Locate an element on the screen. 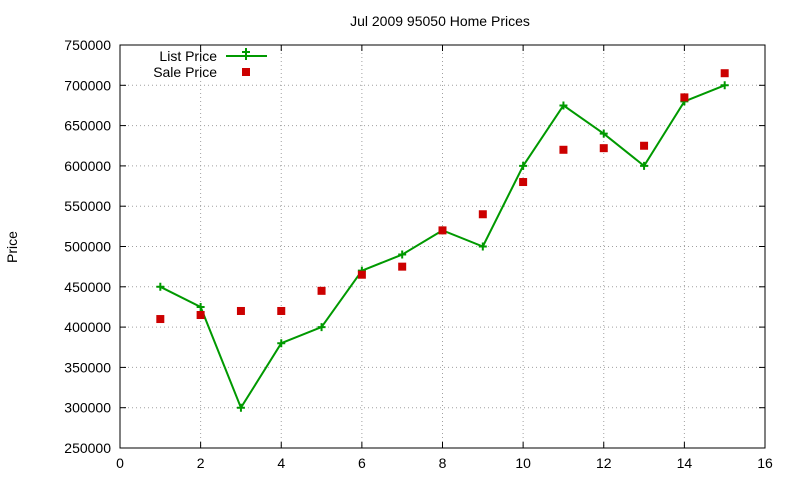  x-tick-label: 8 is located at coordinates (443, 463).